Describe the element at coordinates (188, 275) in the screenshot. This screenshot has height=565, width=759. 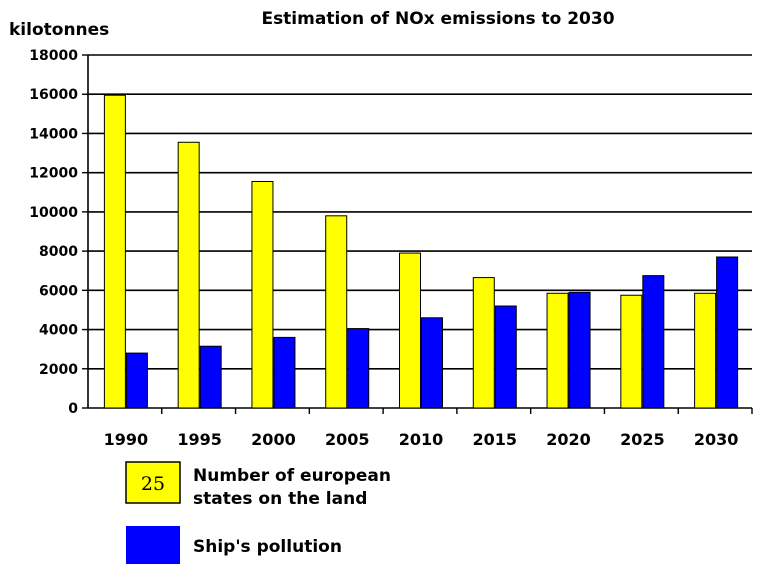
I see `bar-land-states-1995` at that location.